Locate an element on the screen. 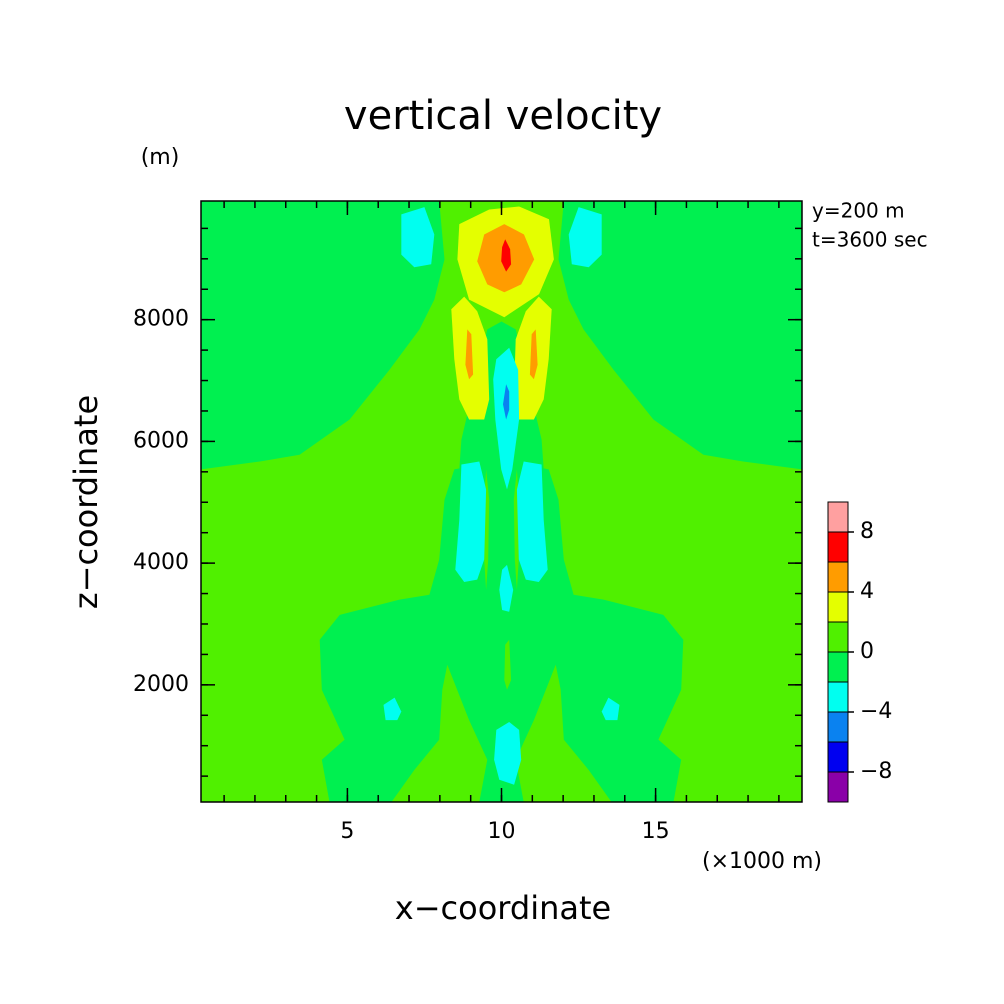 The image size is (1004, 1004). y-axis-label: z−coordinate is located at coordinates (86, 502).